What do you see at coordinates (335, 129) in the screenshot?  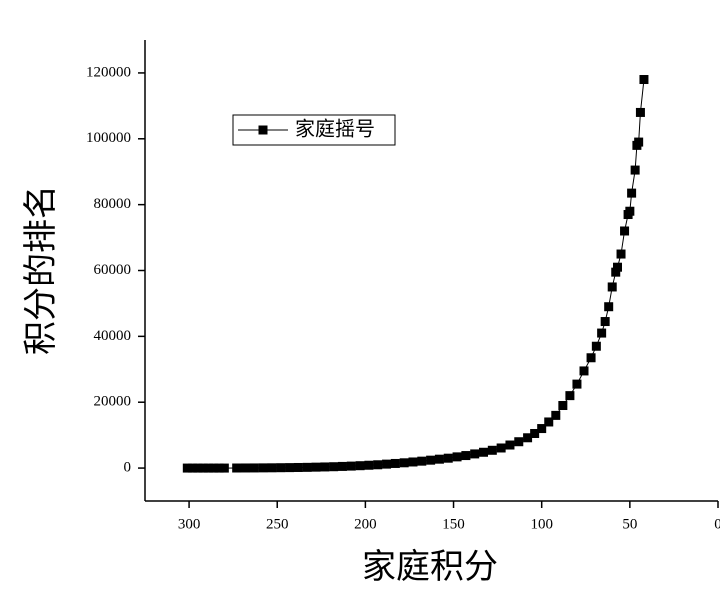 I see `legend-label: 家庭摇号` at bounding box center [335, 129].